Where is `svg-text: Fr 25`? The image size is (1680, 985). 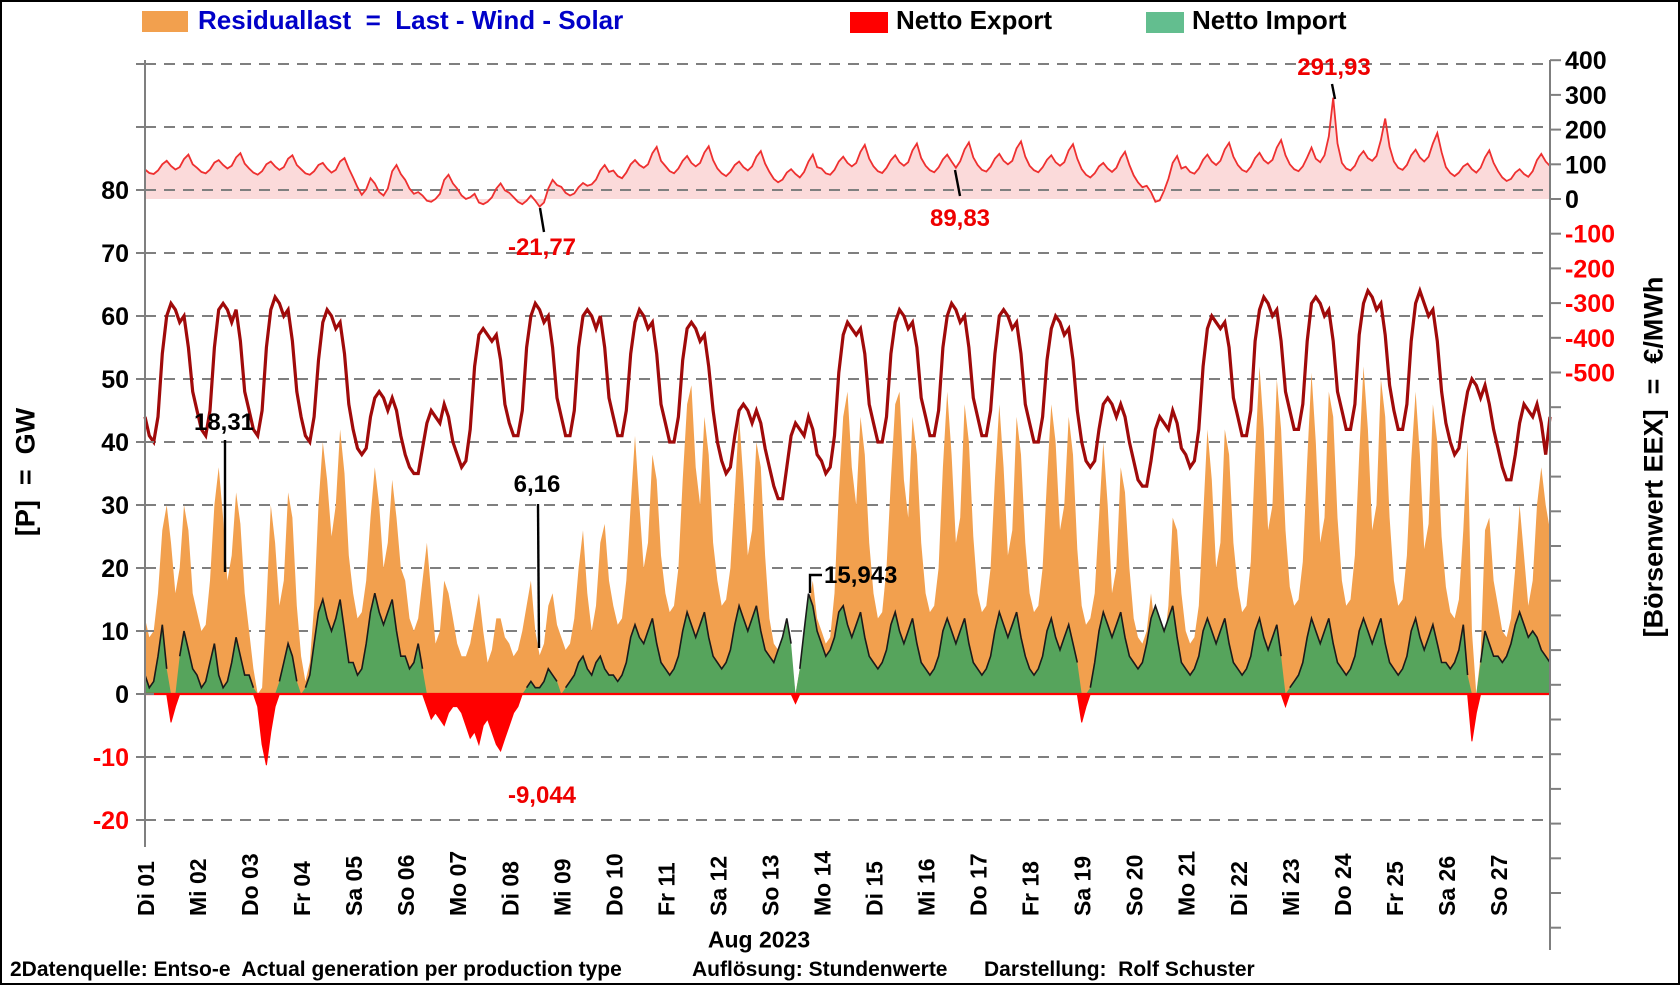
svg-text: Fr 25 is located at coordinates (1395, 888).